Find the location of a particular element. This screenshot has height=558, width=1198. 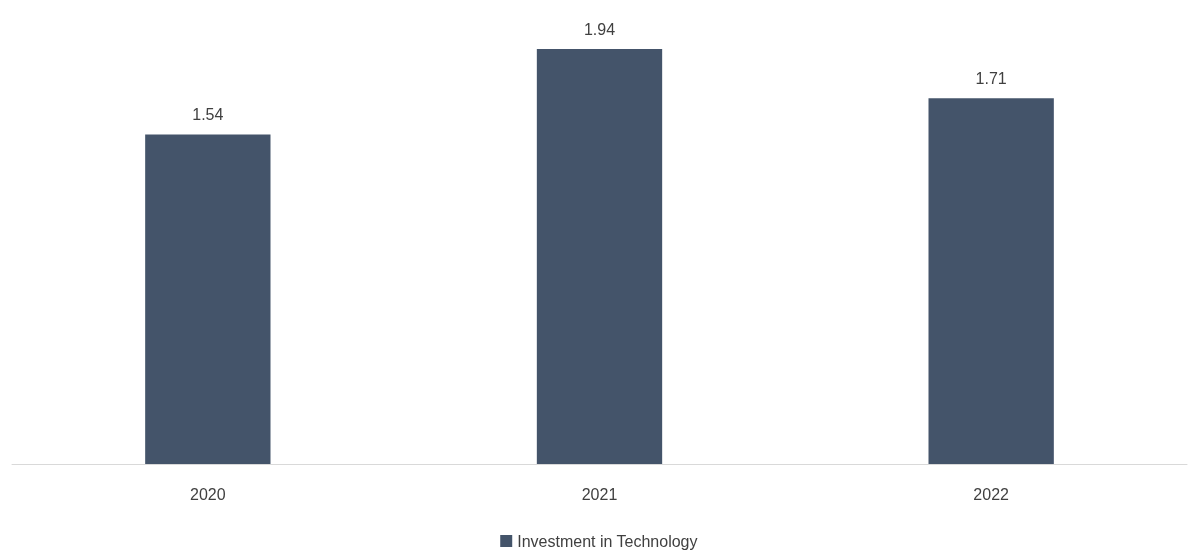

x-tick-label: 2021 is located at coordinates (599, 494).